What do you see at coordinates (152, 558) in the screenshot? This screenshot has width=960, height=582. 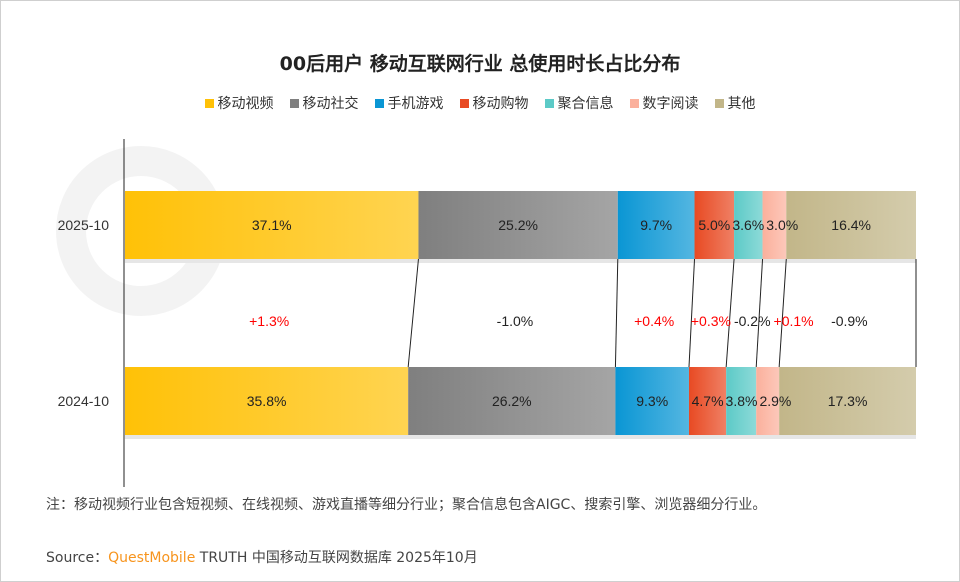 I see `source-brand: QuestMobile` at bounding box center [152, 558].